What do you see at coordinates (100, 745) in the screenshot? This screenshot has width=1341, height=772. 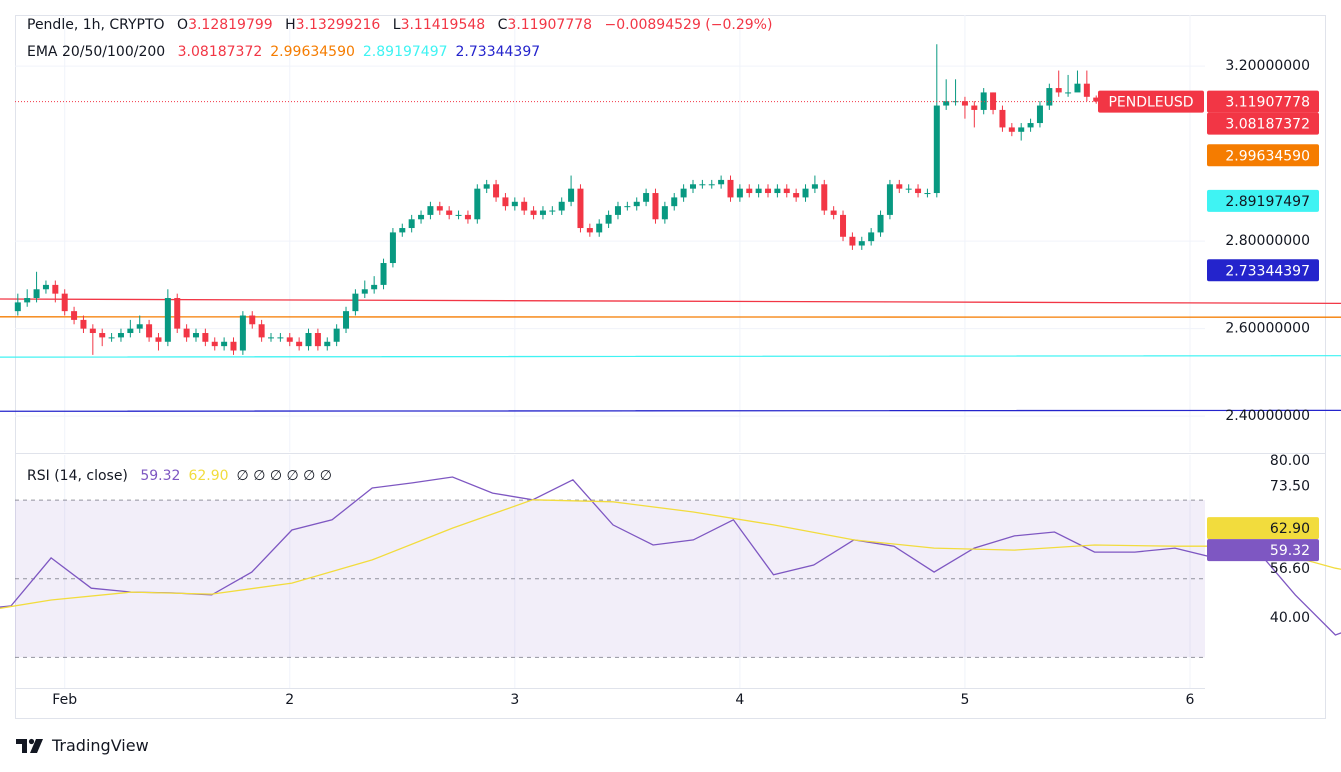 I see `brand-name: TradingView` at bounding box center [100, 745].